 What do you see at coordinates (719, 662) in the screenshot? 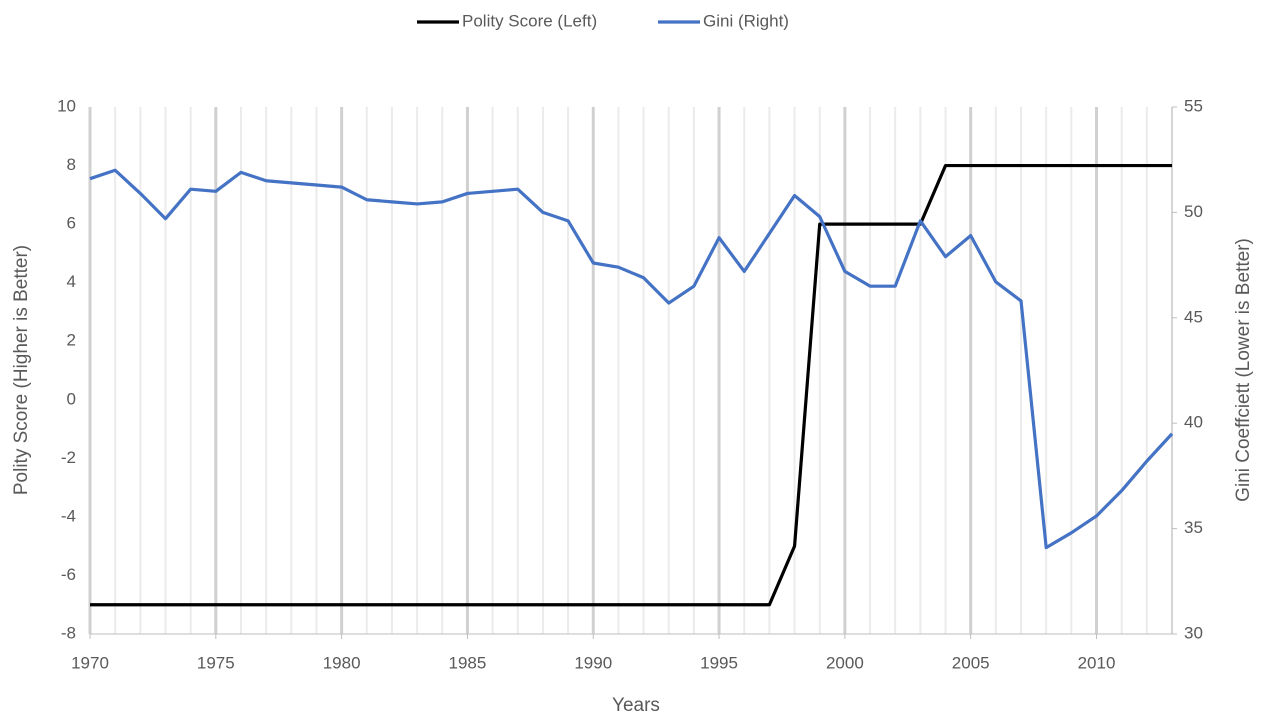
I see `x-tick-label: 1995` at bounding box center [719, 662].